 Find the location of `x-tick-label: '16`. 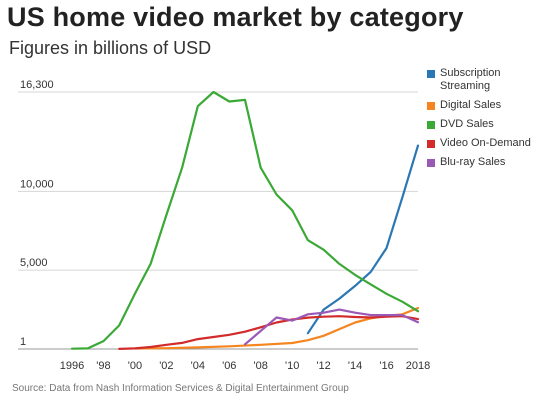

x-tick-label: '16 is located at coordinates (386, 366).